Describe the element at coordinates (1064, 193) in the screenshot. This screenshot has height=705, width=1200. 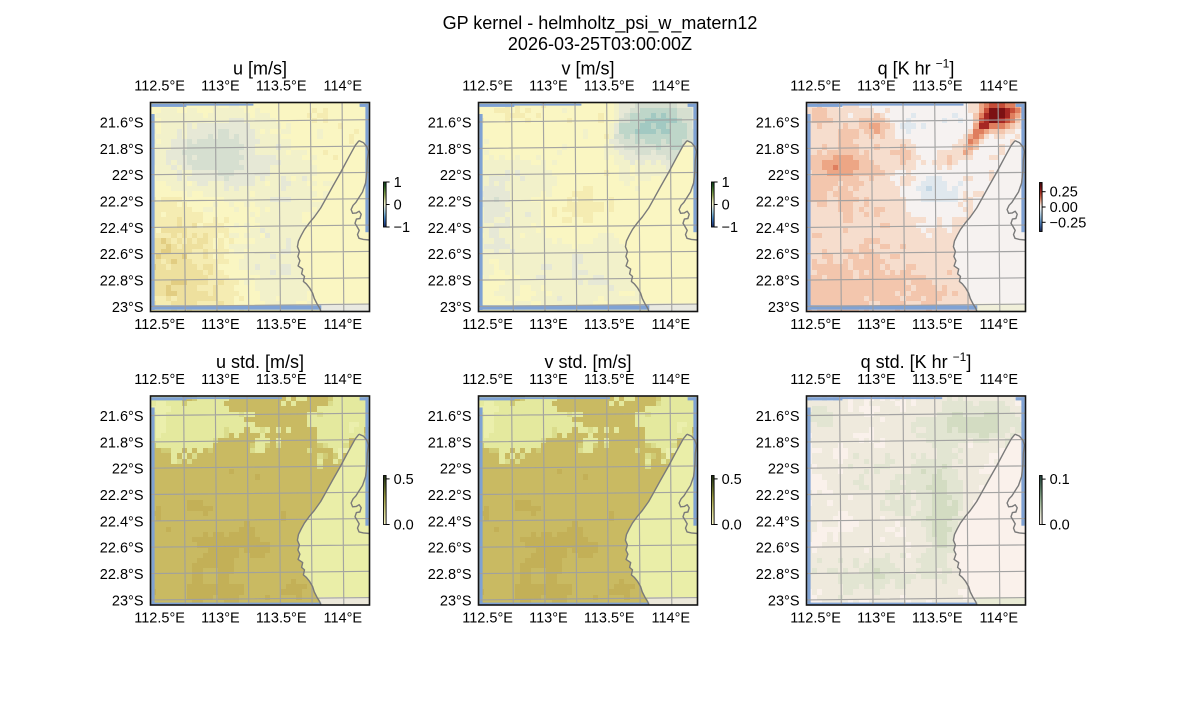
I see `svg-text: 0.25` at that location.